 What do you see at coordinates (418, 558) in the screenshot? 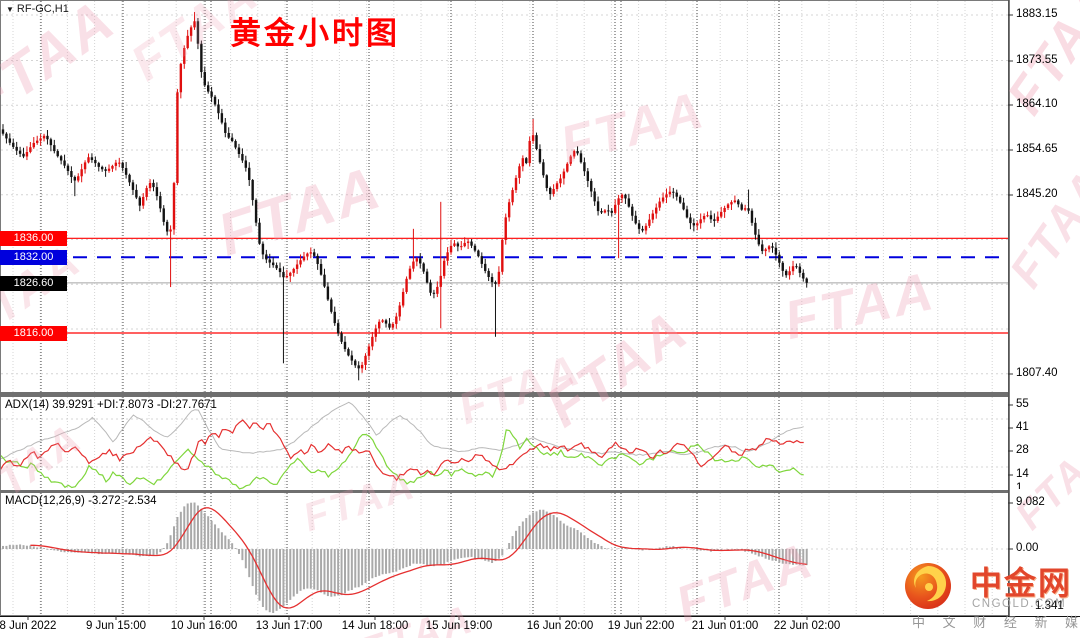
I see `macd-signal-line` at bounding box center [418, 558].